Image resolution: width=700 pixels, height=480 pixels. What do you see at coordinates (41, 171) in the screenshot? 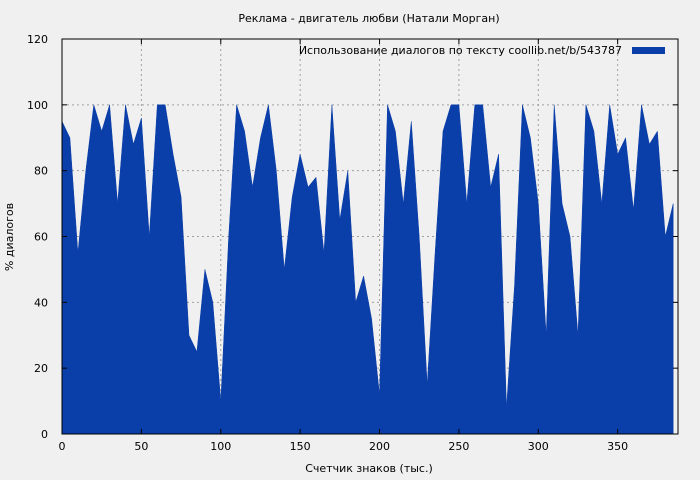
I see `y-tick-label: 80` at bounding box center [41, 171].